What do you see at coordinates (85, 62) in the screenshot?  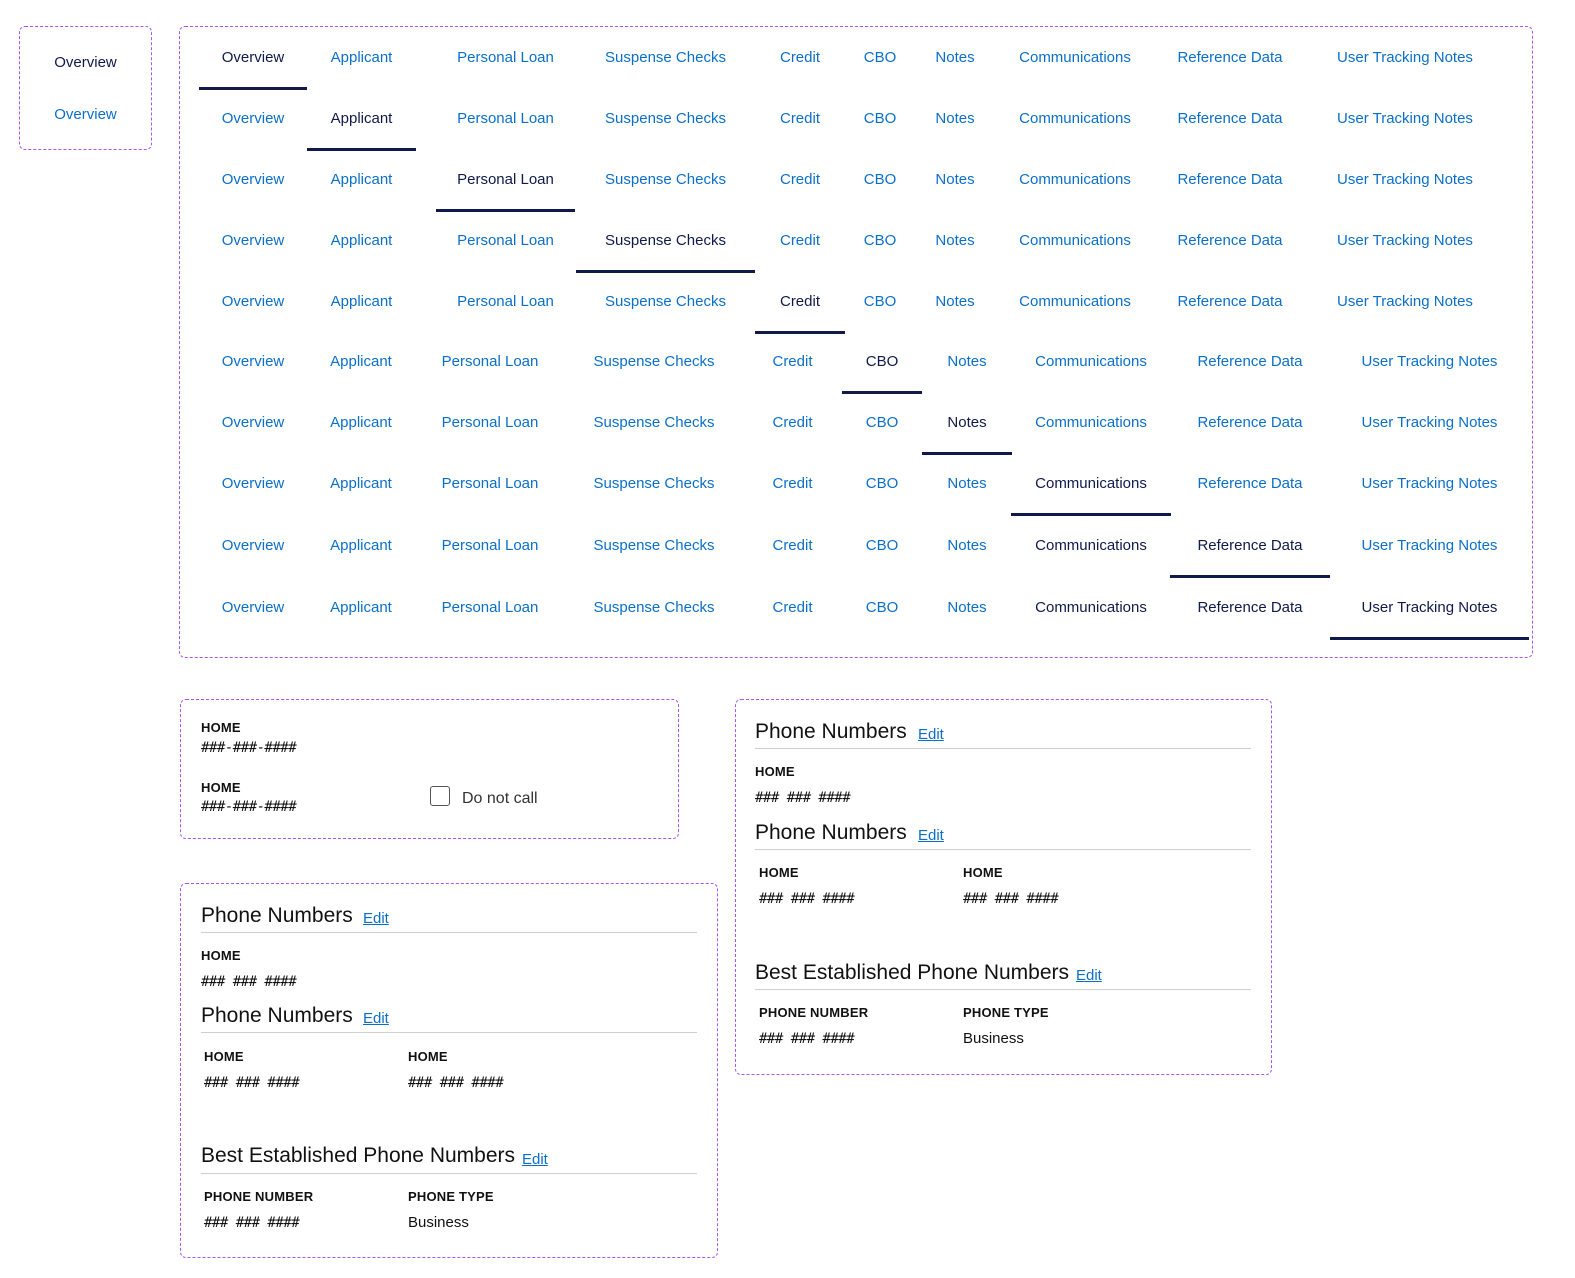 I see `overview-tab-active: Overview` at bounding box center [85, 62].